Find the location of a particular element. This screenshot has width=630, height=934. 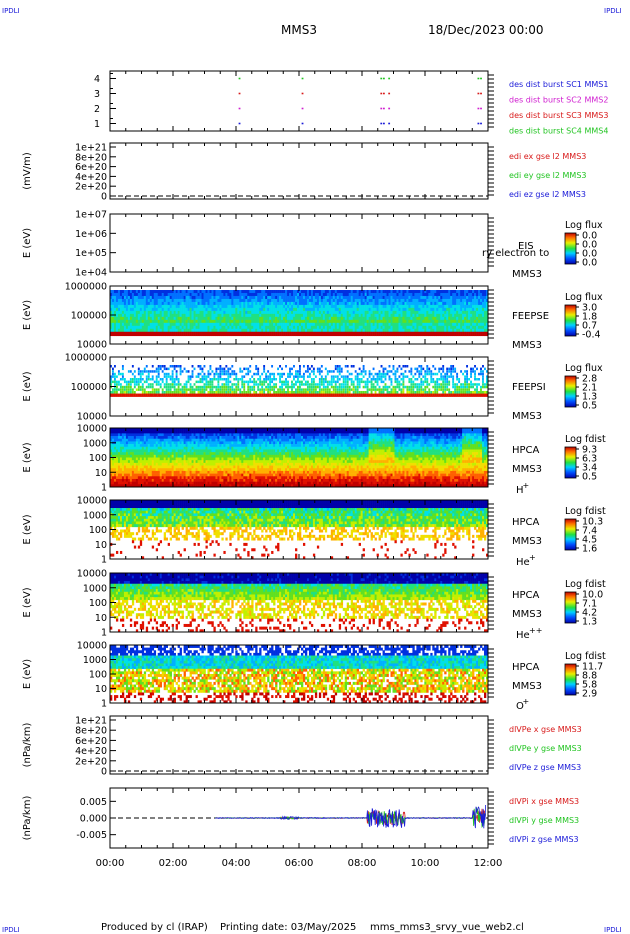

y-tick-label: 100000 is located at coordinates (89, 387).